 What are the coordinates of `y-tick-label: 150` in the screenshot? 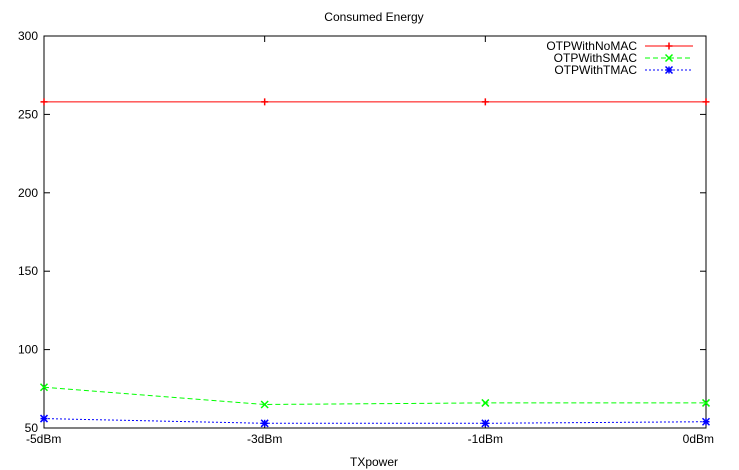 It's located at (28, 271).